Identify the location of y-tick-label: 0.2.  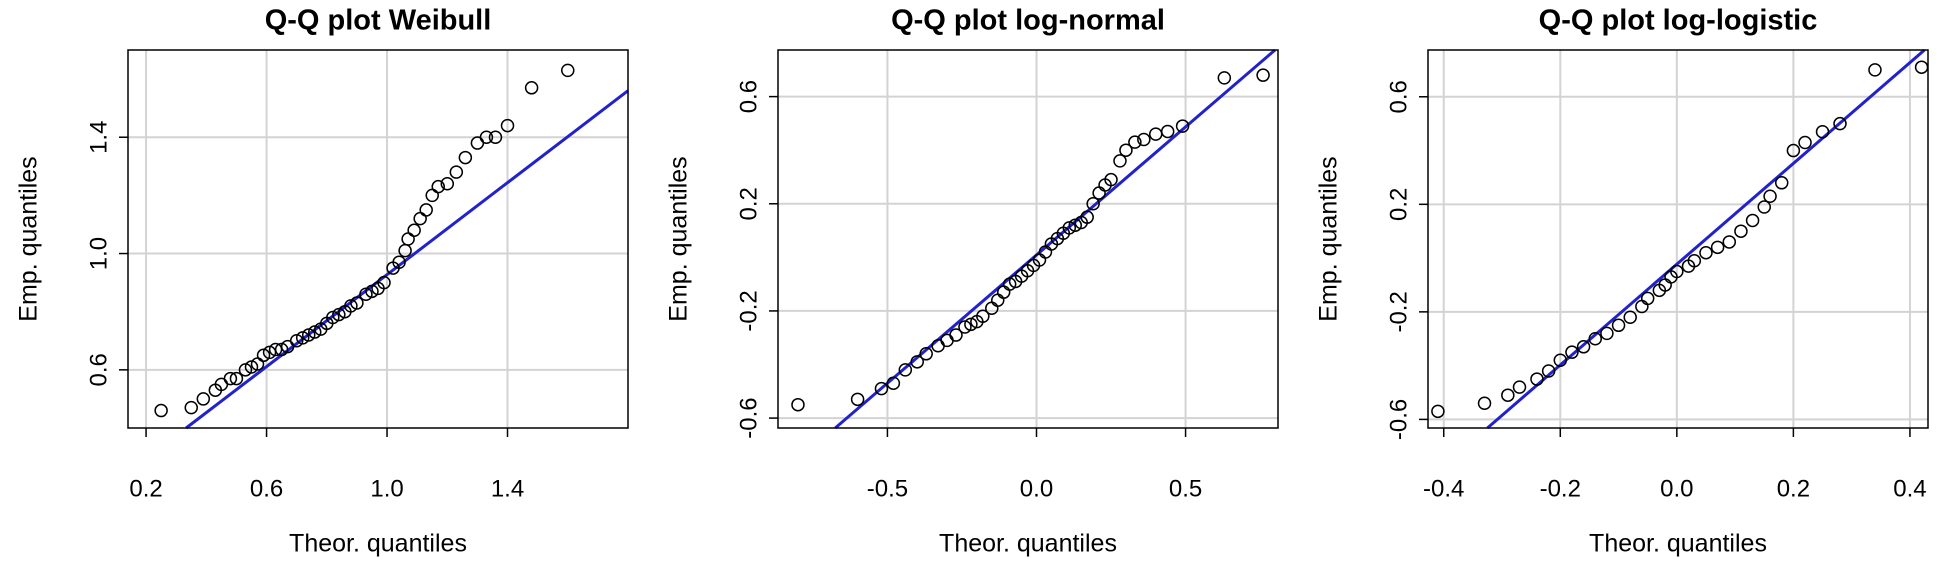
(1398, 204).